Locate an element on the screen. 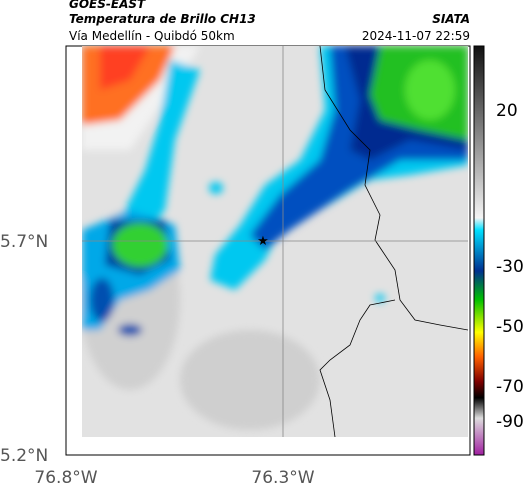 The height and width of the screenshot is (491, 526). colorbar-label: -50 is located at coordinates (510, 327).